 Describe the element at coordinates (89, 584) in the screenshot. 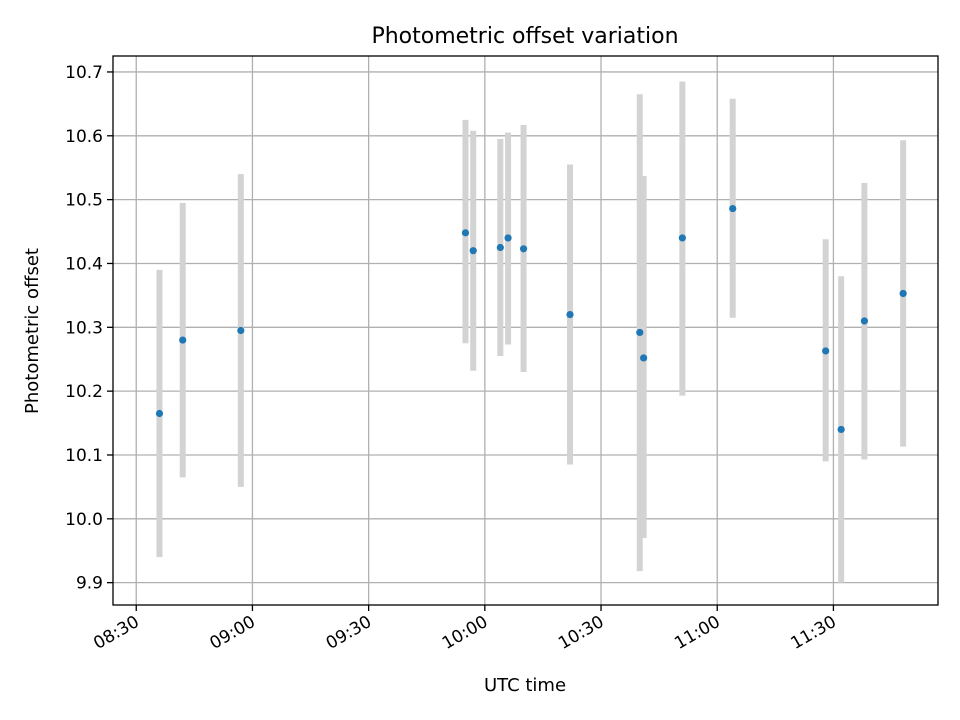

I see `y-tick-label: 9.9` at that location.